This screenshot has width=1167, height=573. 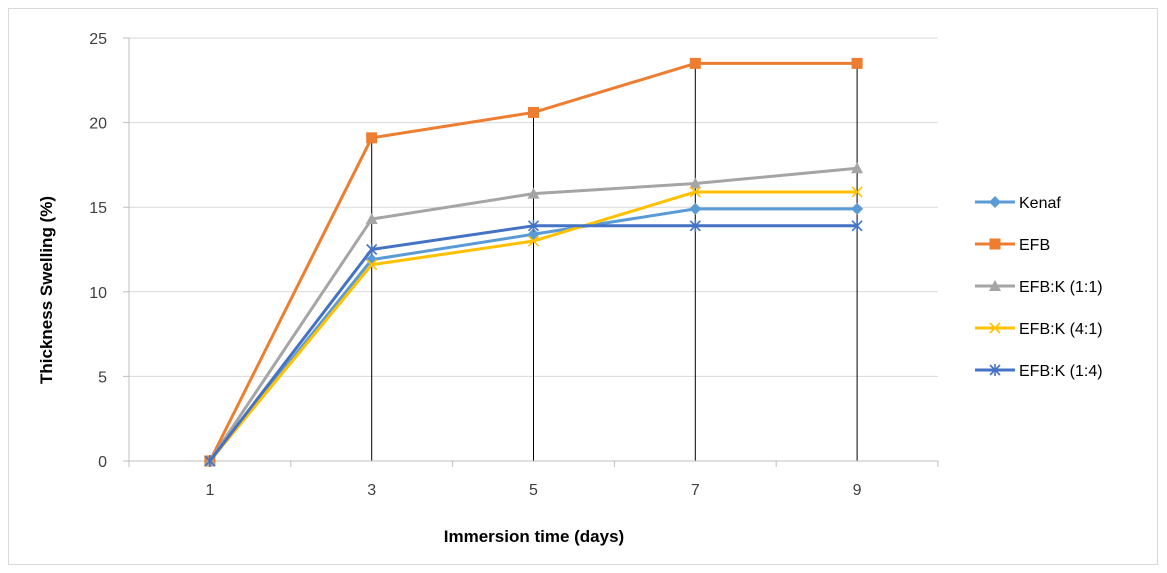 What do you see at coordinates (209, 490) in the screenshot?
I see `x-tick-label: 1` at bounding box center [209, 490].